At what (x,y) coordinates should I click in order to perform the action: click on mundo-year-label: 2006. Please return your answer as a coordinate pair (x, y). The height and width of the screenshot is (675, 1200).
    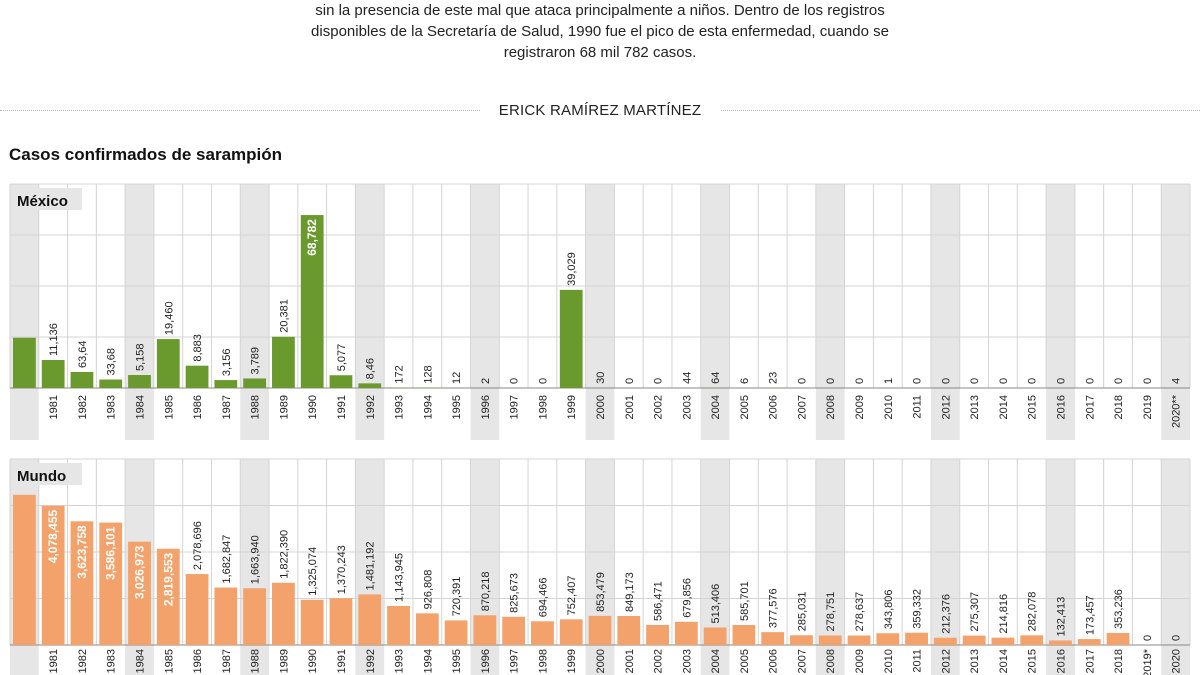
    Looking at the image, I should click on (774, 661).